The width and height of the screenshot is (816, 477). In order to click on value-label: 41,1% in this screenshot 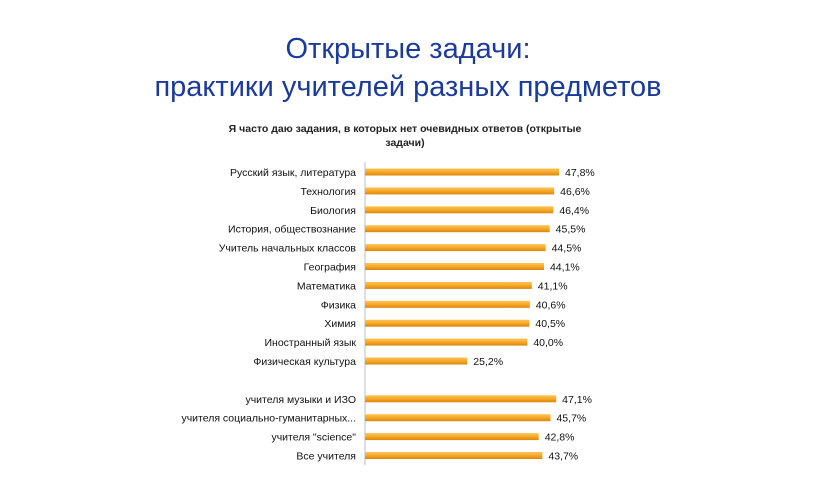, I will do `click(553, 286)`.